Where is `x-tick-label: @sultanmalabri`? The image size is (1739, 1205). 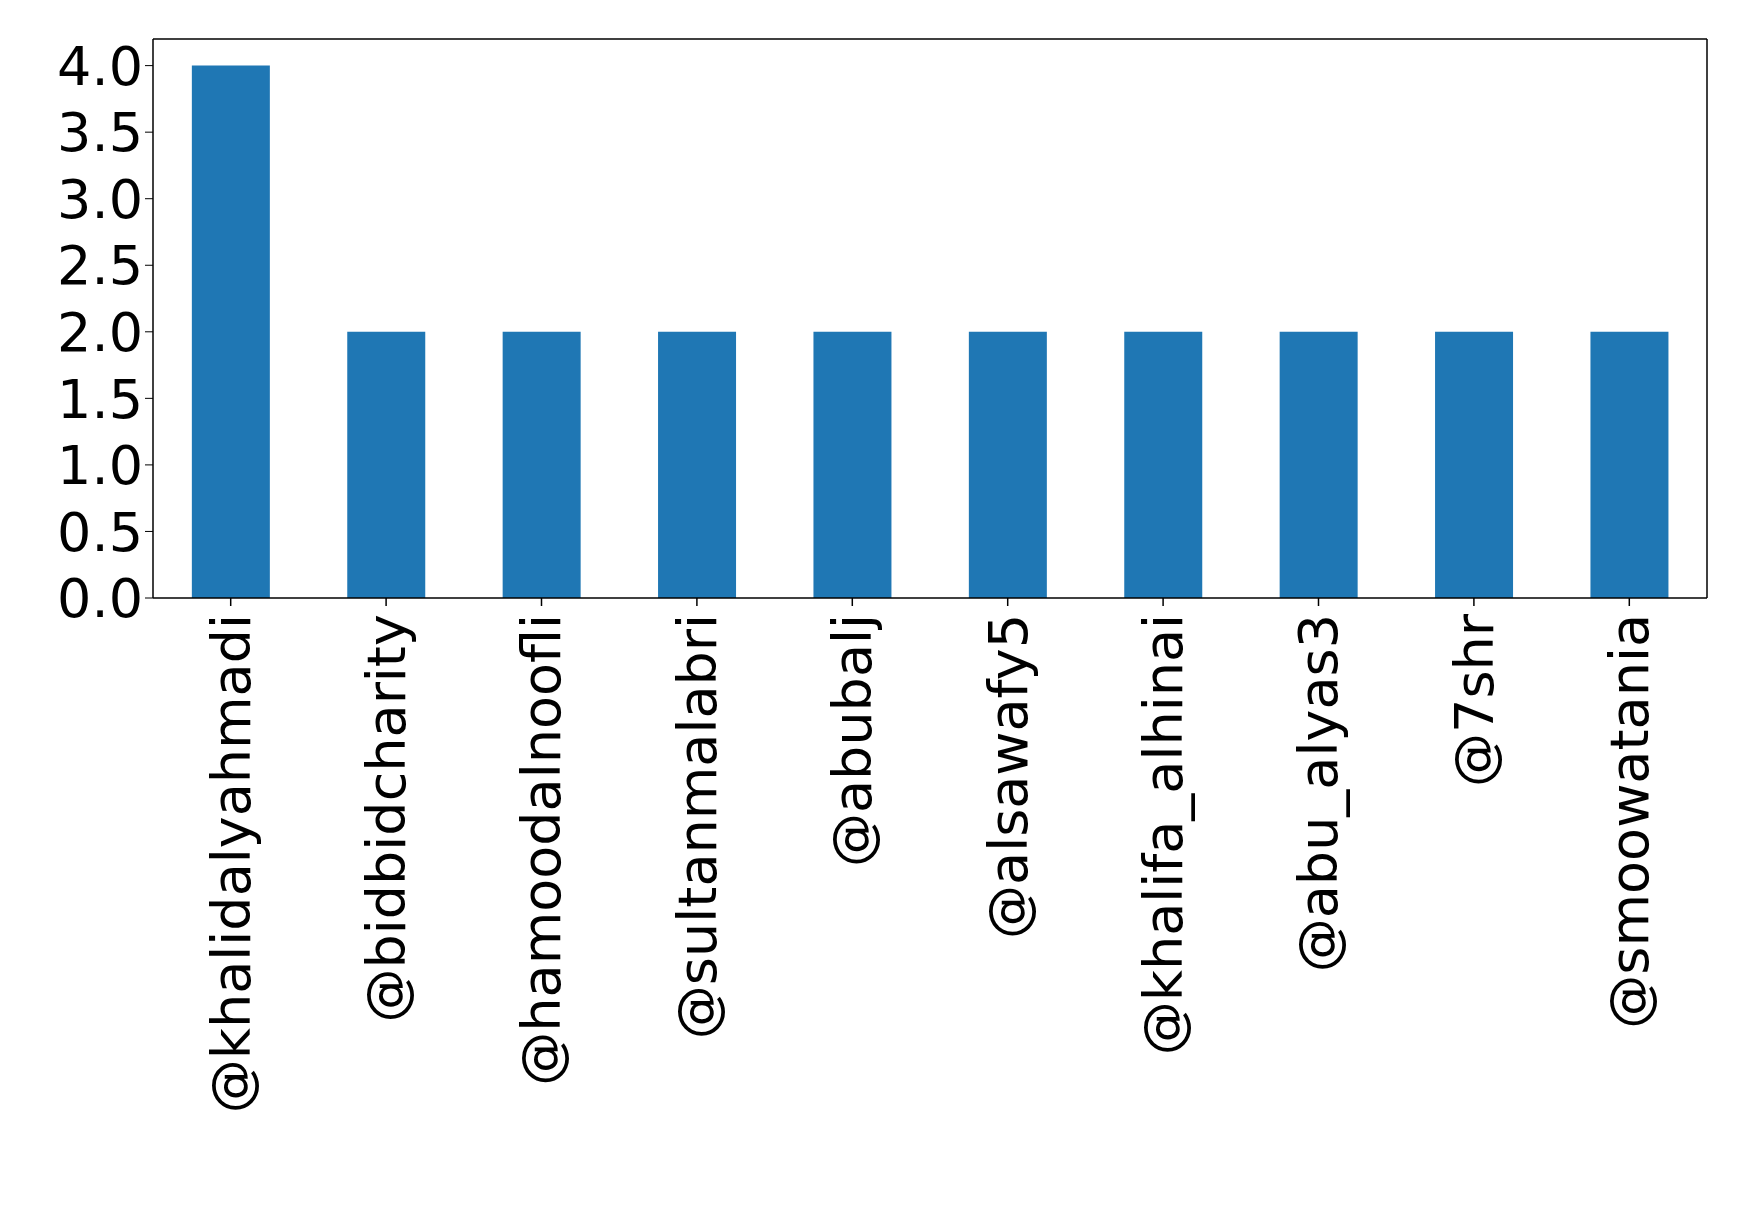 x-tick-label: @sultanmalabri is located at coordinates (697, 827).